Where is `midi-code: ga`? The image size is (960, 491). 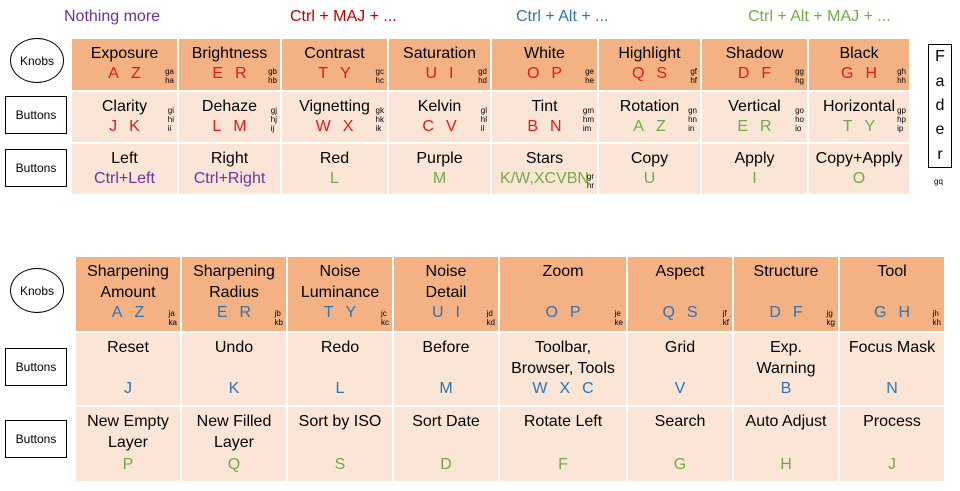
midi-code: ga is located at coordinates (169, 71).